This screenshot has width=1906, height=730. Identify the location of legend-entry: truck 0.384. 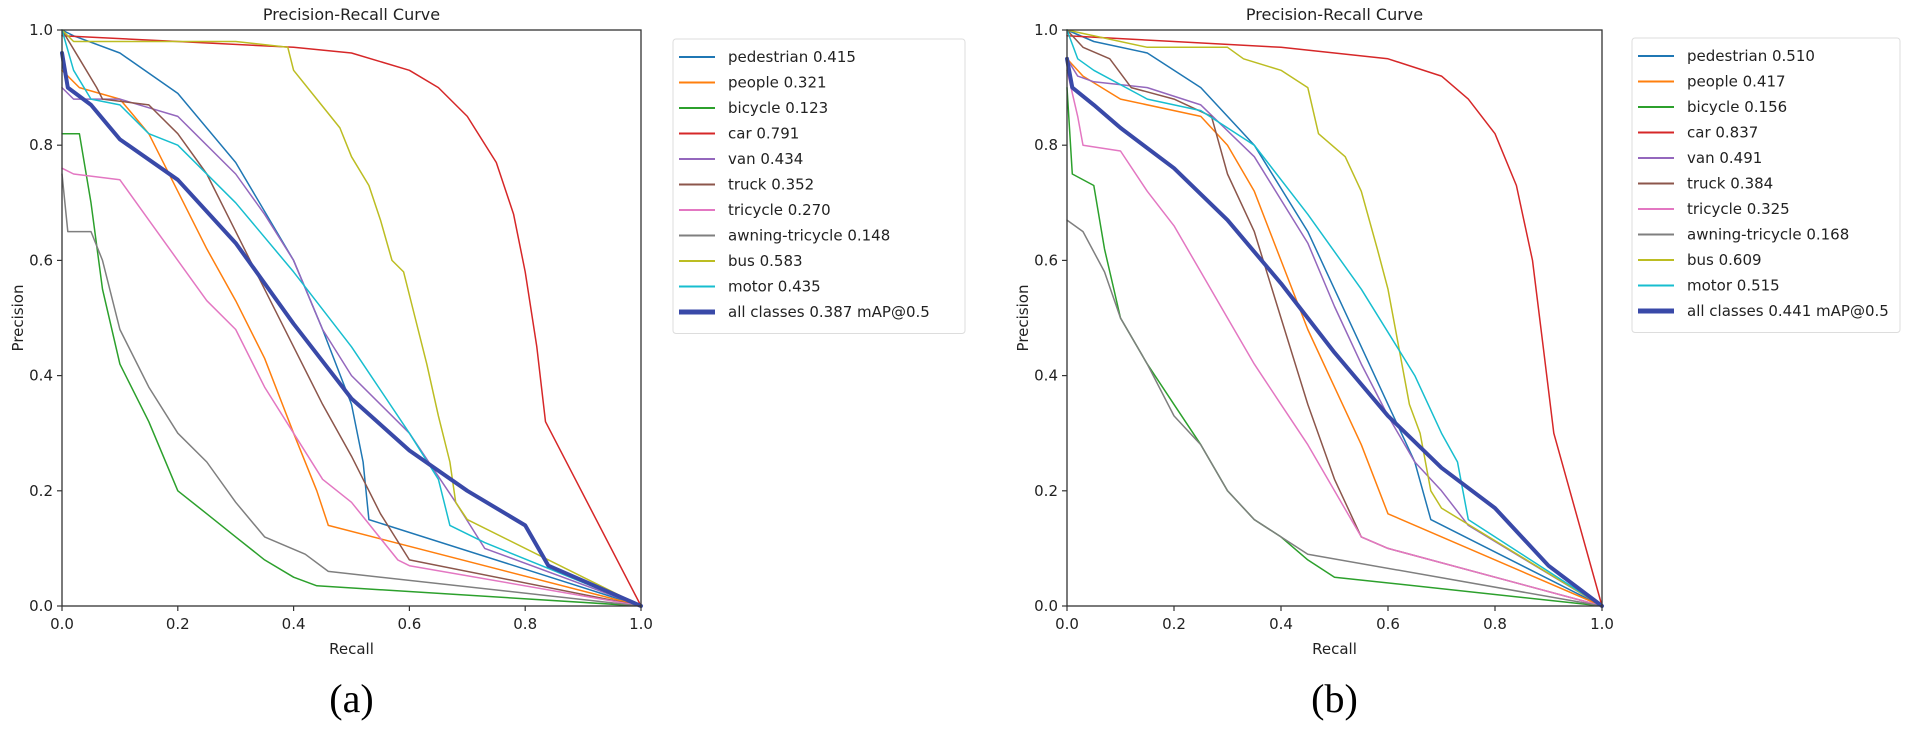
(1730, 184).